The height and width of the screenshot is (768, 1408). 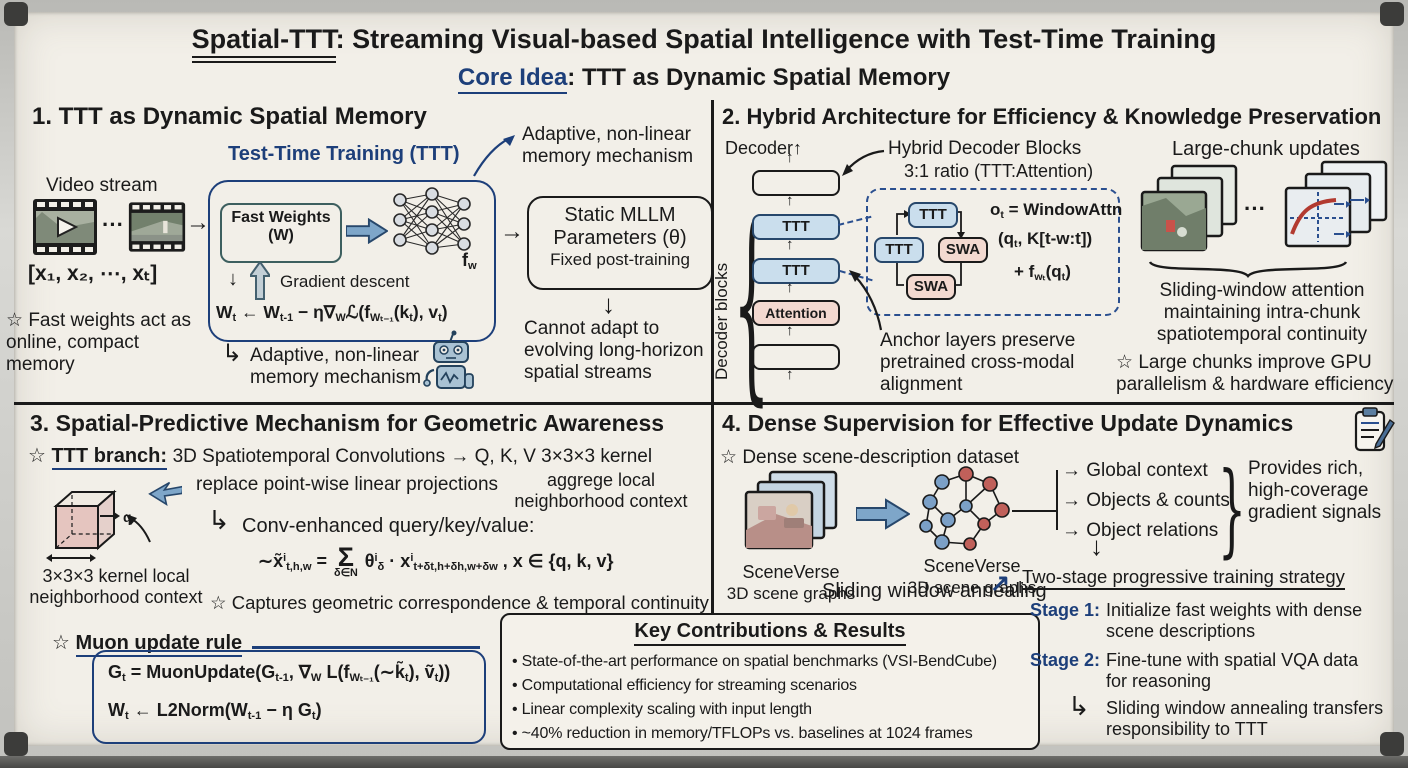 I want to click on provides-brace: }, so click(x=1232, y=511).